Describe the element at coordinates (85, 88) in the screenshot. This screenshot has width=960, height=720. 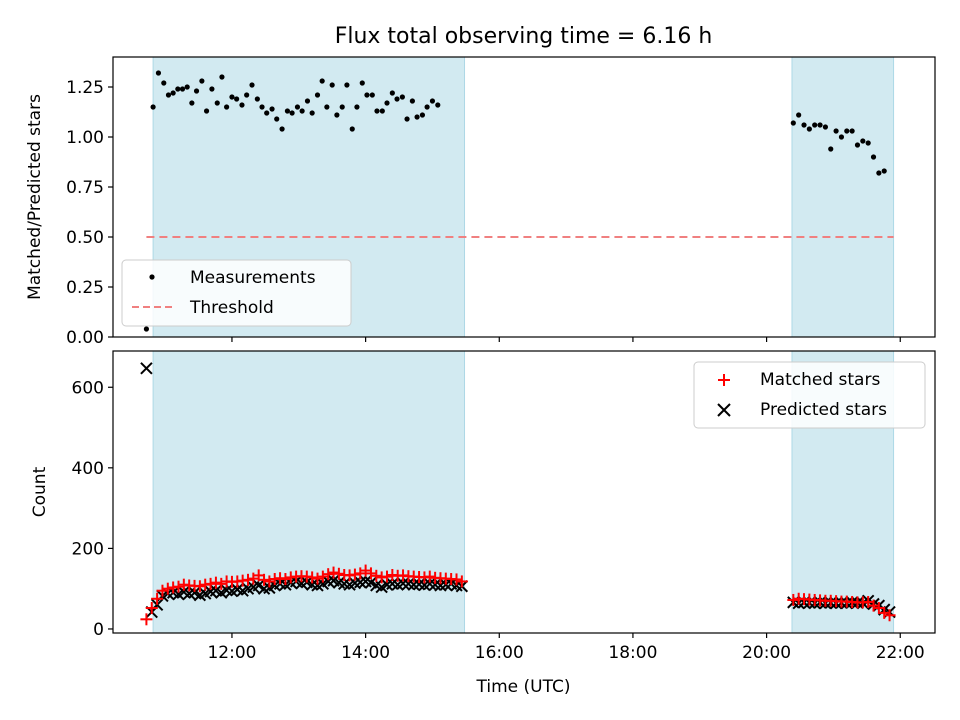
I see `top-ytick-label: 1.25` at that location.